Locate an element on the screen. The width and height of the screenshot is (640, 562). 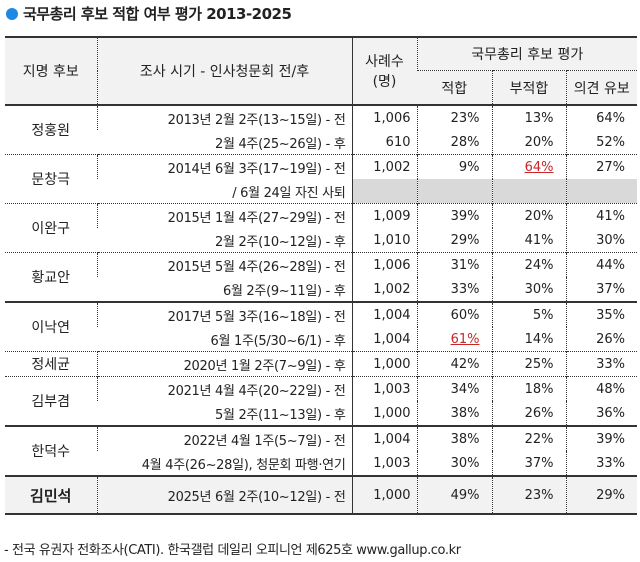
fit-pct-value: 9% is located at coordinates (469, 167).